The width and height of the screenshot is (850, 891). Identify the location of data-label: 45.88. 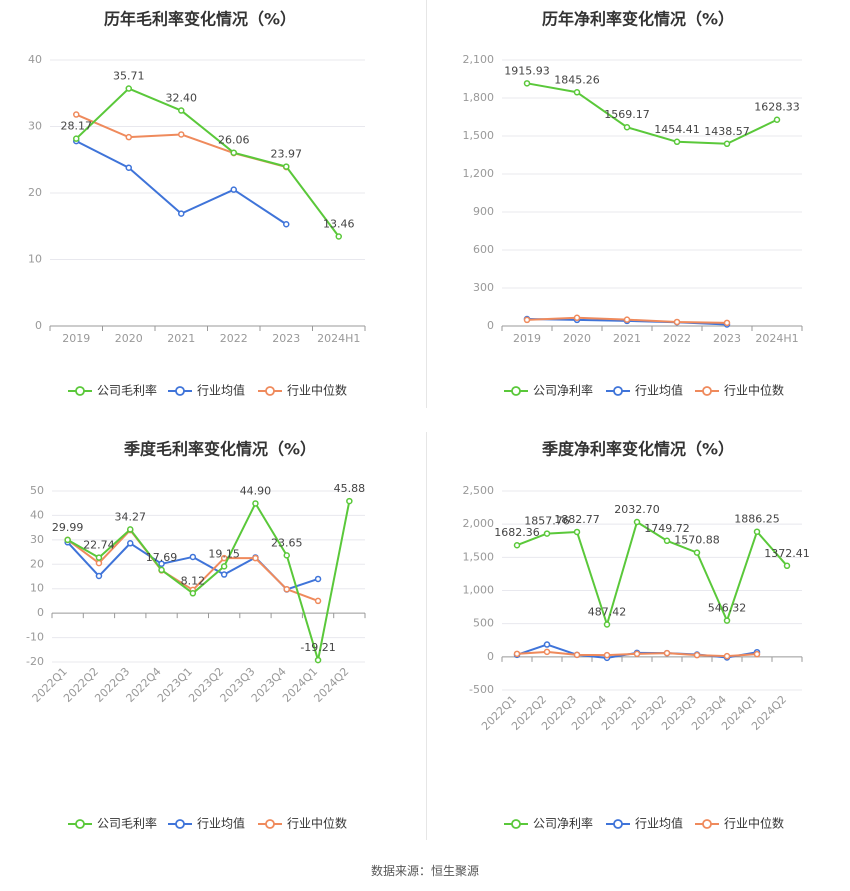
(350, 488).